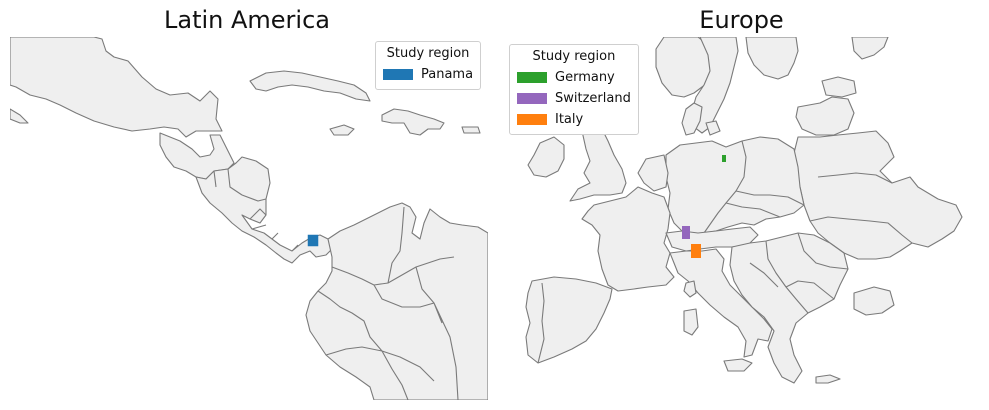  What do you see at coordinates (541, 323) in the screenshot?
I see `country-border-portugal` at bounding box center [541, 323].